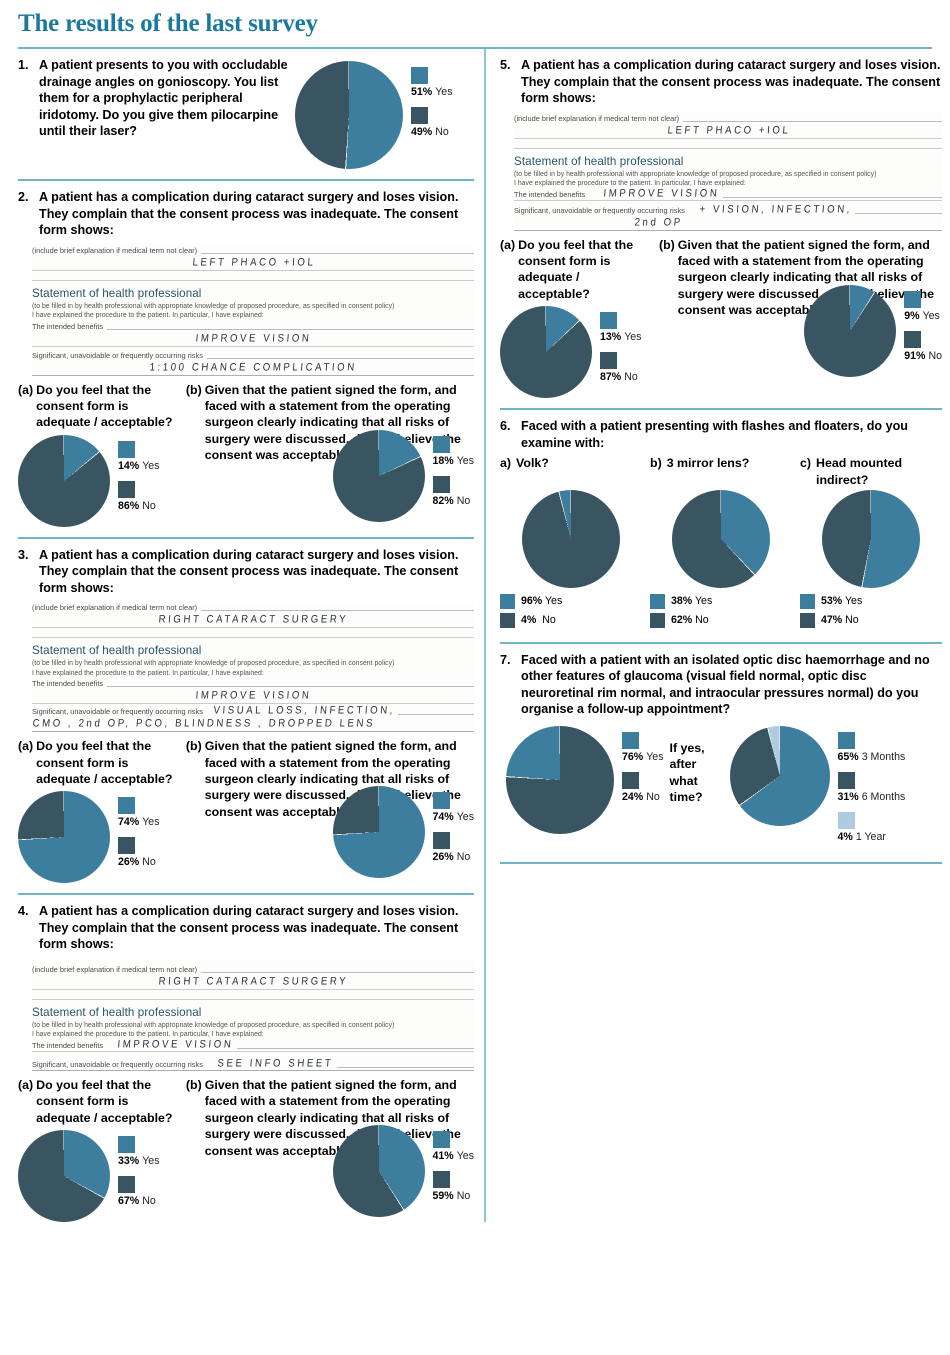 The width and height of the screenshot is (950, 1355). Describe the element at coordinates (571, 620) in the screenshot. I see `legend-item: 4% No` at that location.